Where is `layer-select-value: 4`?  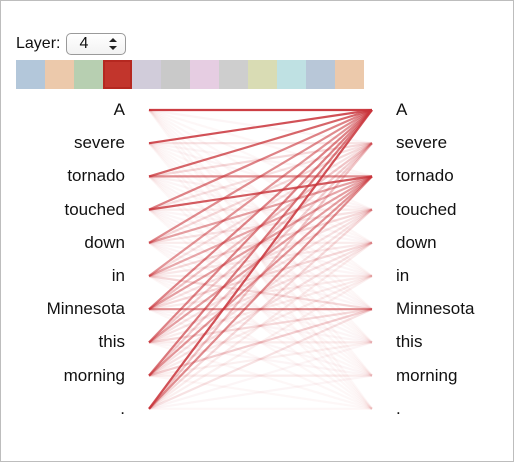 layer-select-value: 4 is located at coordinates (84, 43).